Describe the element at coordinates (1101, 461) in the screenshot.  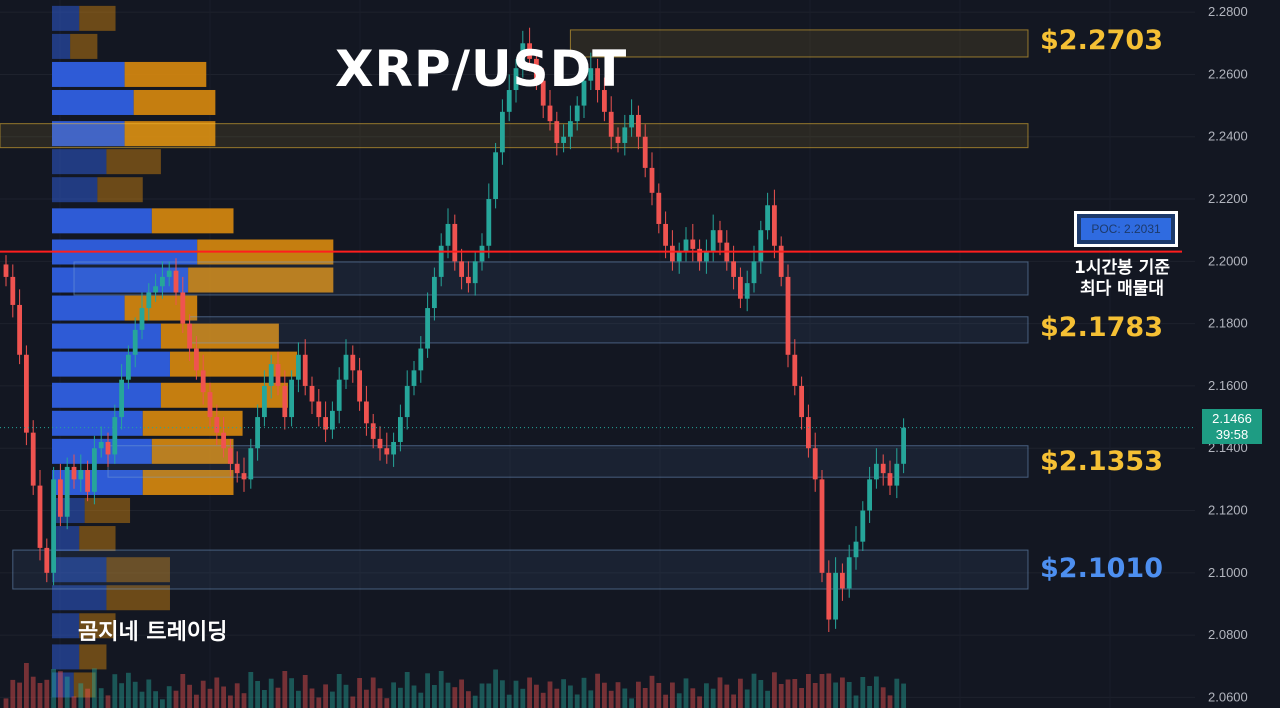
I see `level-label-2.1353: $2.1353` at that location.